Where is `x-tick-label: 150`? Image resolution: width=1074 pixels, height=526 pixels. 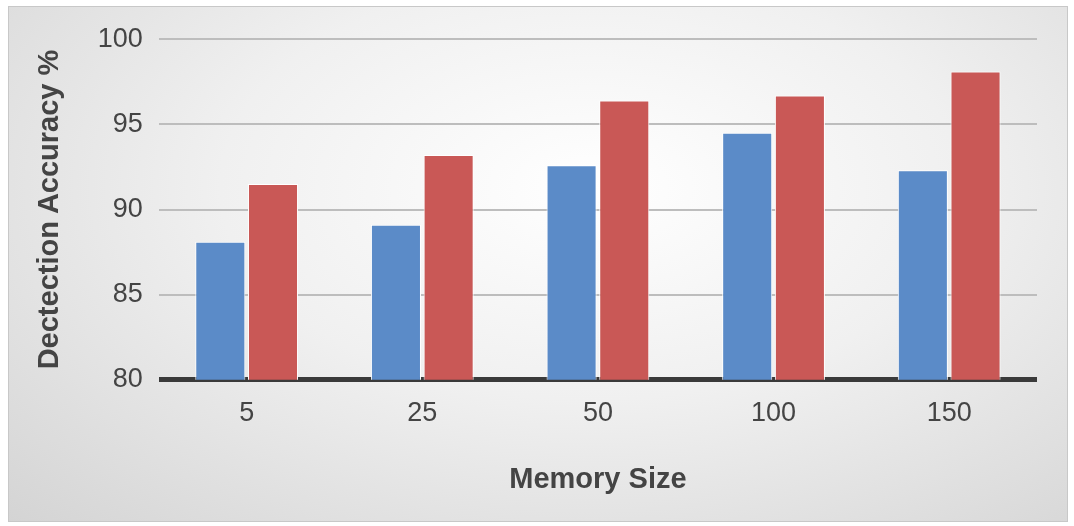
x-tick-label: 150 is located at coordinates (949, 412).